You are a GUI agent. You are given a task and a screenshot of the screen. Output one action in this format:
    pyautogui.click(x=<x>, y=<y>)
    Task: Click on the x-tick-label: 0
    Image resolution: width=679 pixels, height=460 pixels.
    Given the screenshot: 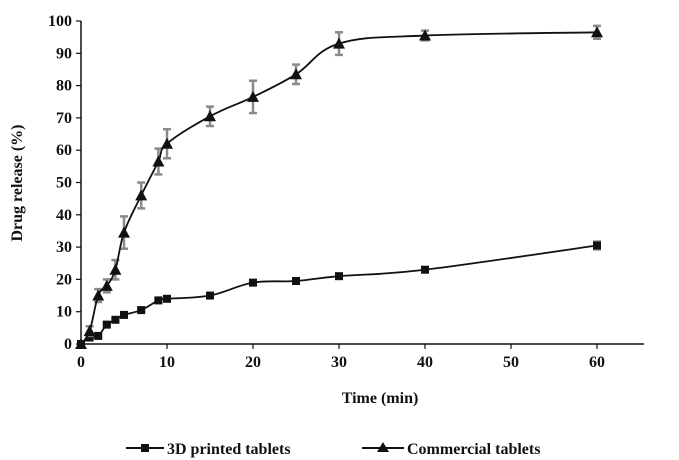 What is the action you would take?
    pyautogui.click(x=81, y=362)
    